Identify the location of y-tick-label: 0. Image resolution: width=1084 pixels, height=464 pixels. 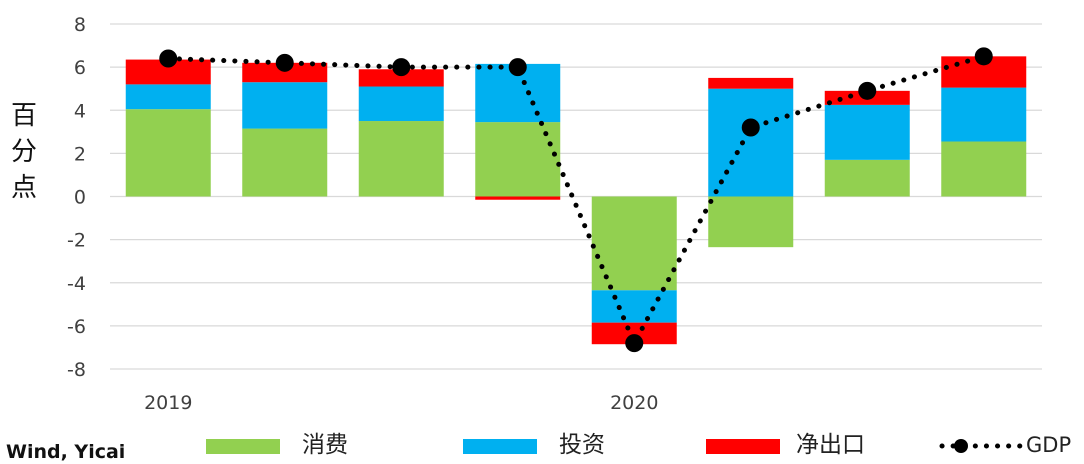
(80, 198).